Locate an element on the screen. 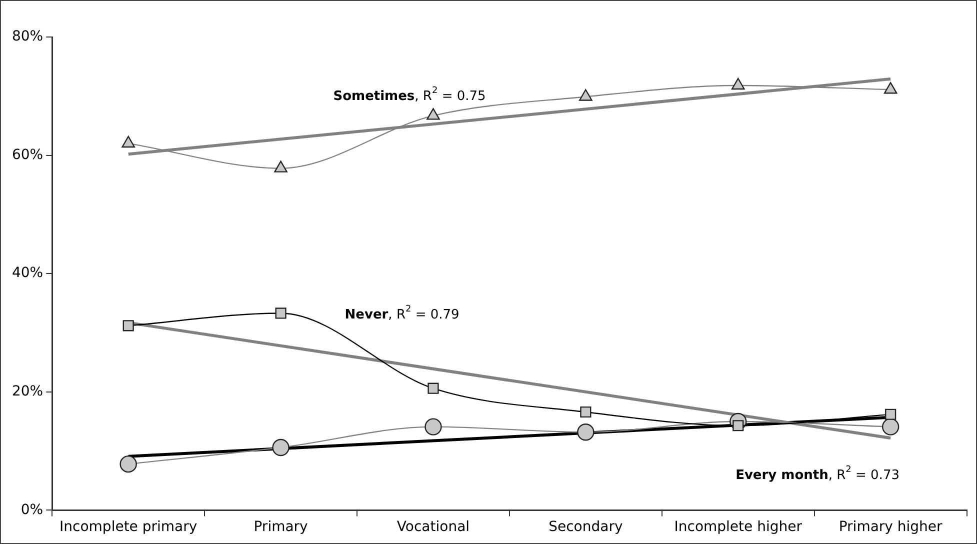 The width and height of the screenshot is (977, 544). x-tick-label: Incomplete higher is located at coordinates (738, 527).